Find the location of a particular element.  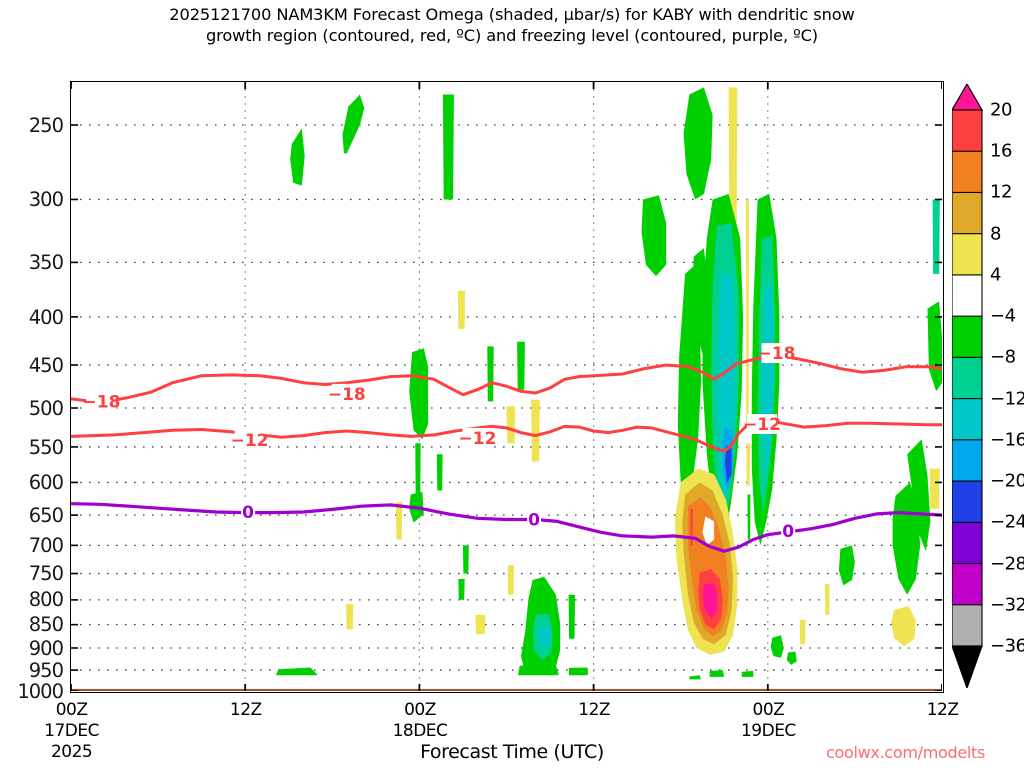

colorbar-under-arrow is located at coordinates (967, 666).